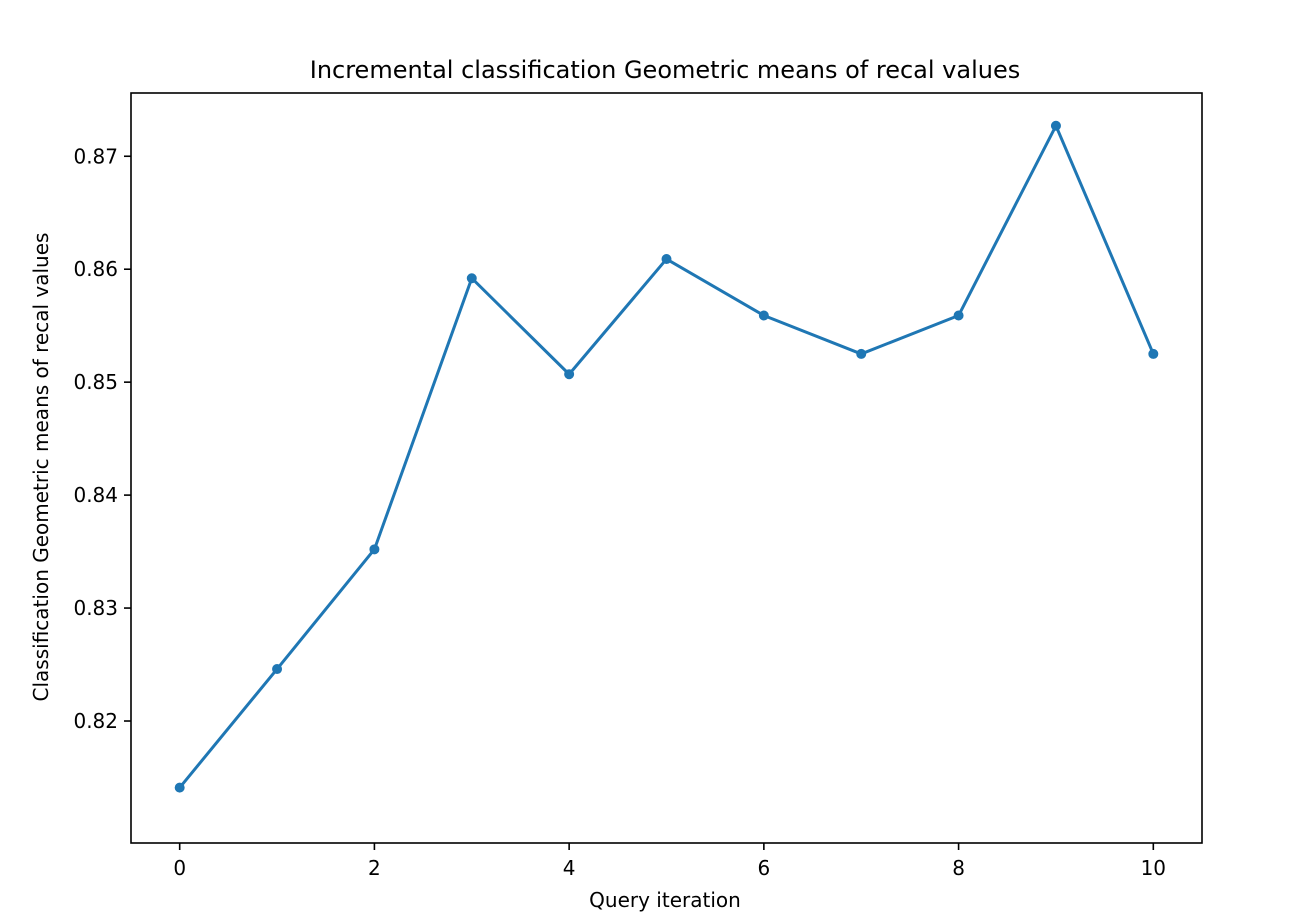  I want to click on x-tick-label: 0, so click(179, 868).